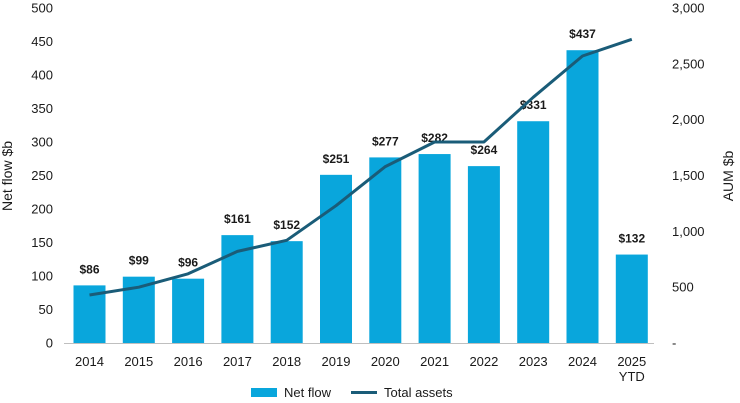 The image size is (740, 403). I want to click on x-tick-label: 2021, so click(434, 361).